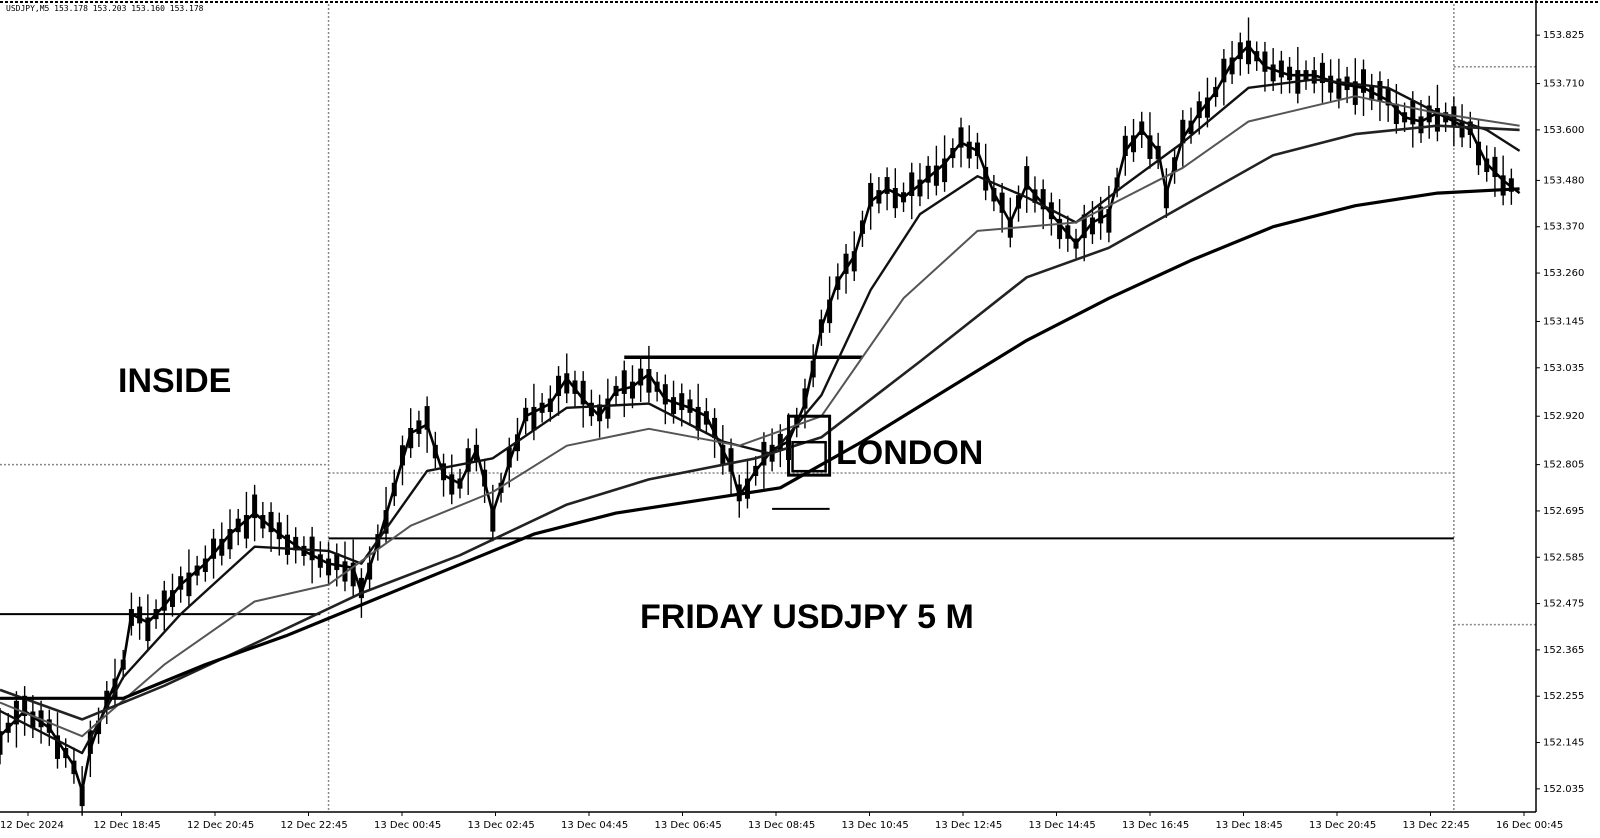 The height and width of the screenshot is (838, 1600). What do you see at coordinates (1563, 35) in the screenshot?
I see `y-tick-label: 153.825` at bounding box center [1563, 35].